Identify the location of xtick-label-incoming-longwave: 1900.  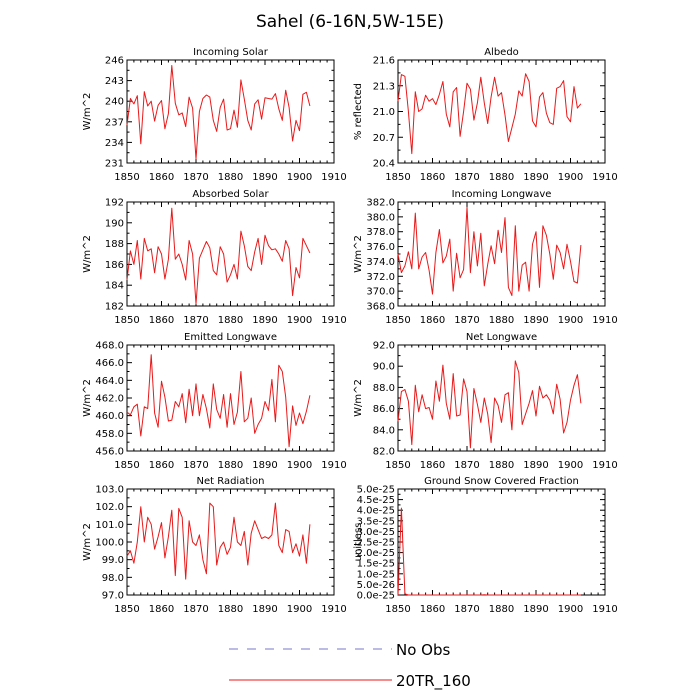
(570, 320).